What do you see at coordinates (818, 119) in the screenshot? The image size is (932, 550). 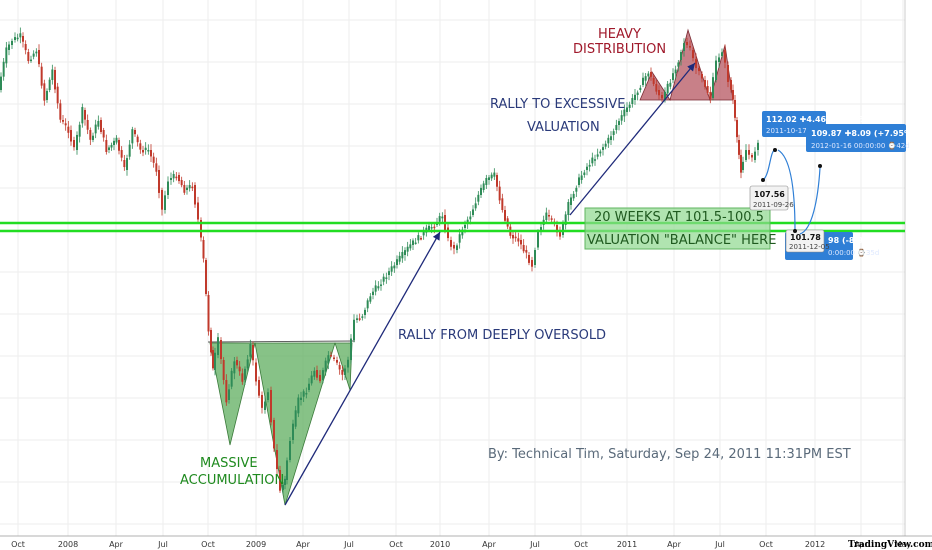 I see `svg-text: 112.02 ✚4.46 (+4.15%)` at bounding box center [818, 119].